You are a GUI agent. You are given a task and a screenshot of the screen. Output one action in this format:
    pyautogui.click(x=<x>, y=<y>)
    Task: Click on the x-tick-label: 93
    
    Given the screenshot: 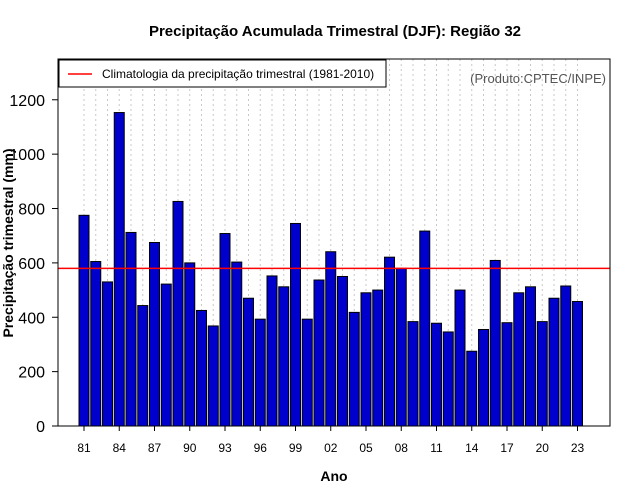 What is the action you would take?
    pyautogui.click(x=225, y=448)
    